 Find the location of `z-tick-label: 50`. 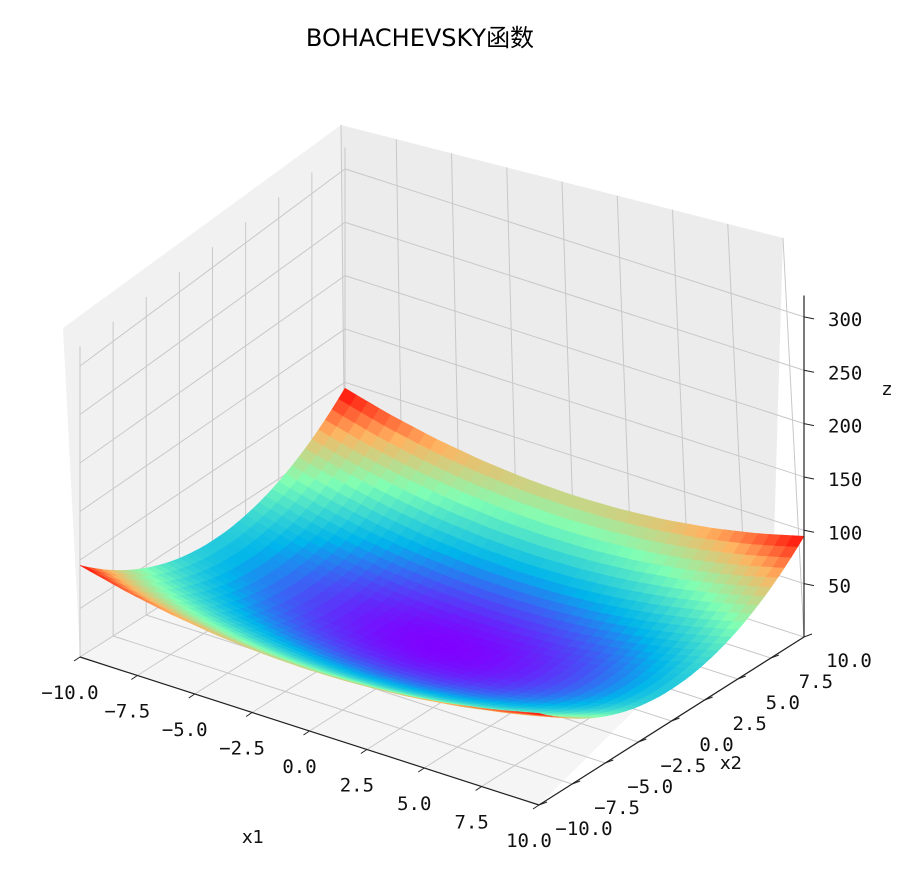

z-tick-label: 50 is located at coordinates (839, 587).